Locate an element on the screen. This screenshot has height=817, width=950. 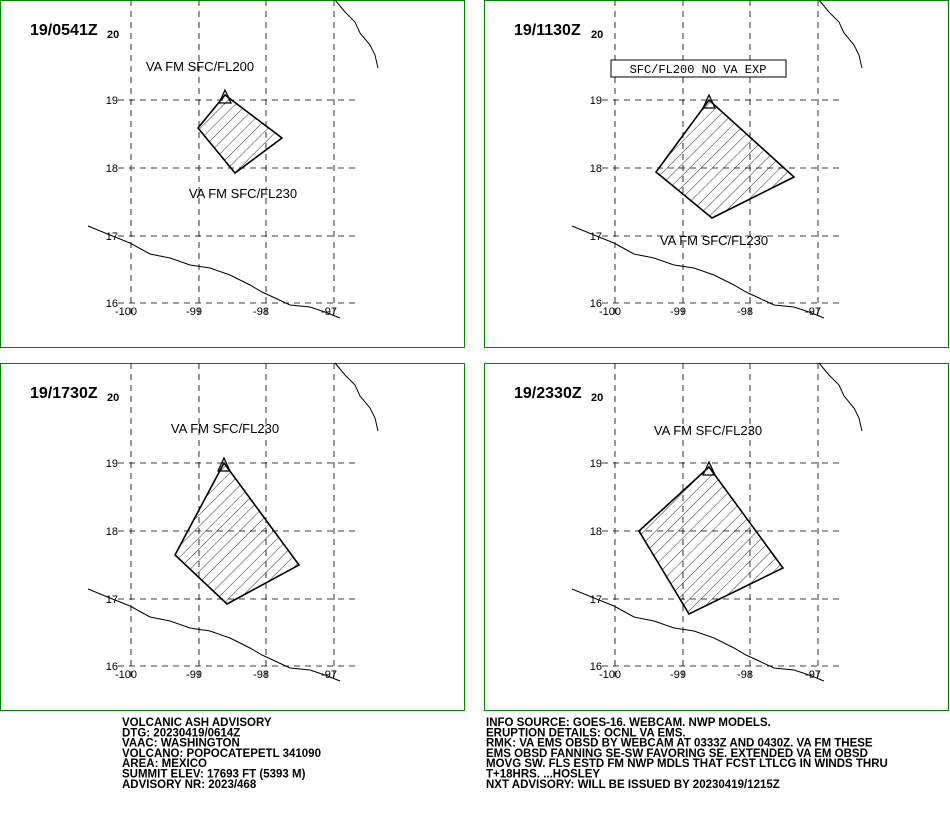
advisory-line: VOLCANIC ASH ADVISORY is located at coordinates (197, 723).